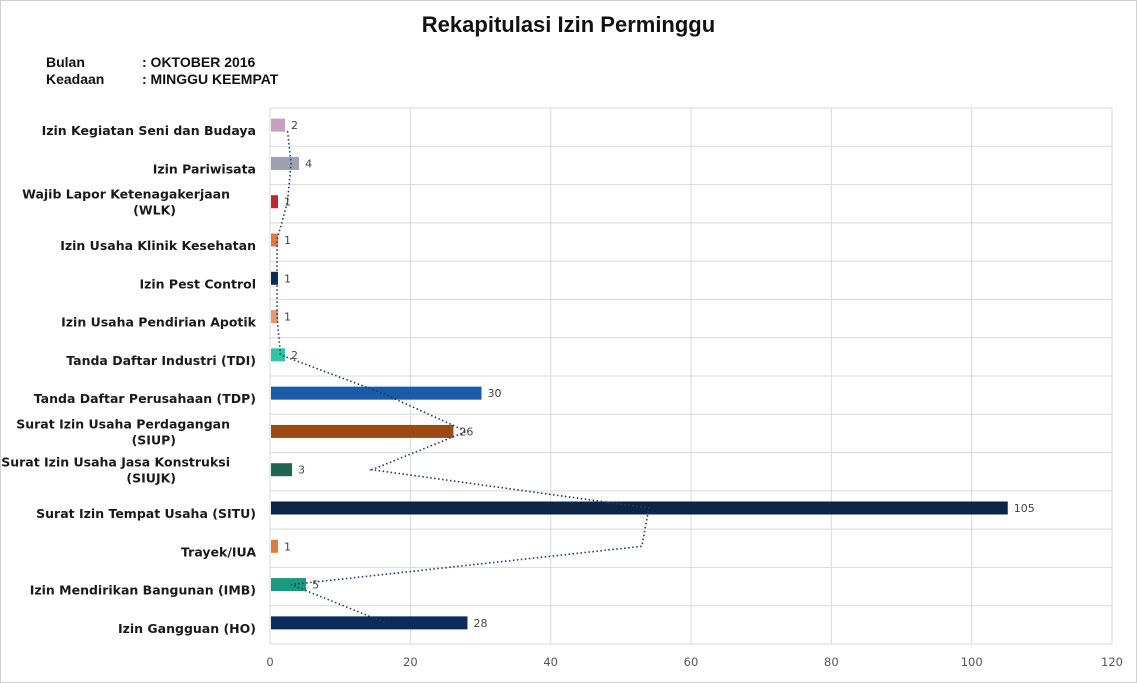  I want to click on bulan-label: Bulan, so click(65, 62).